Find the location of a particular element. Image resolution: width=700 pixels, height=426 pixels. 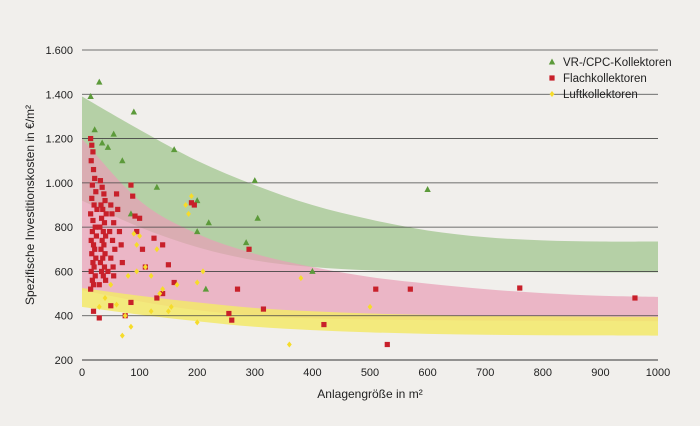

legend-label-luft: Luftkollektoren is located at coordinates (600, 95).